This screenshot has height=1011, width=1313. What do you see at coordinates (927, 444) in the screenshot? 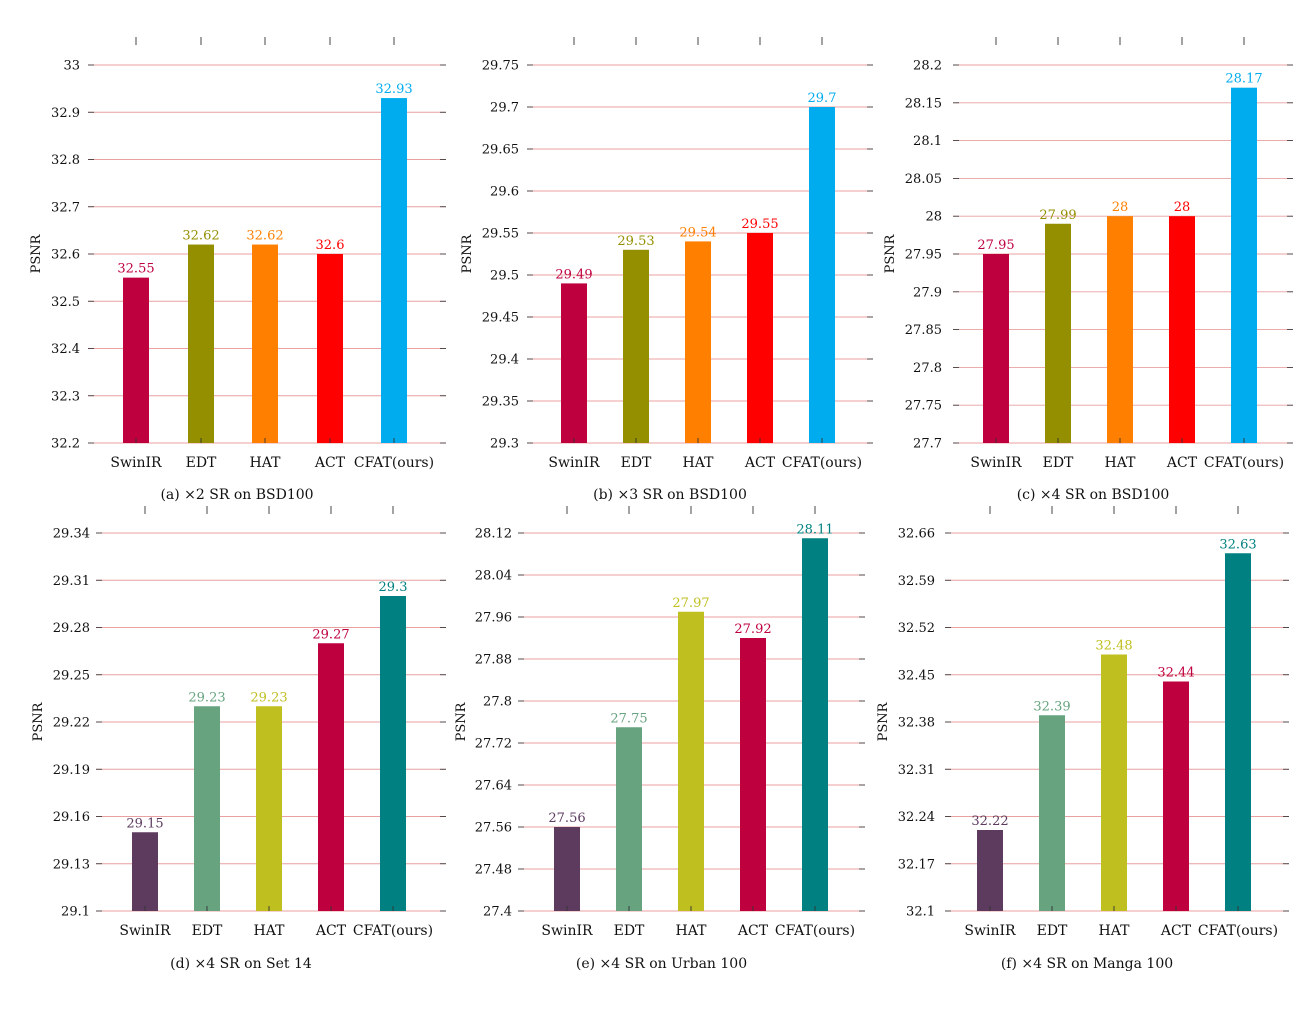
I see `y-tick-label: 27.7` at bounding box center [927, 444].